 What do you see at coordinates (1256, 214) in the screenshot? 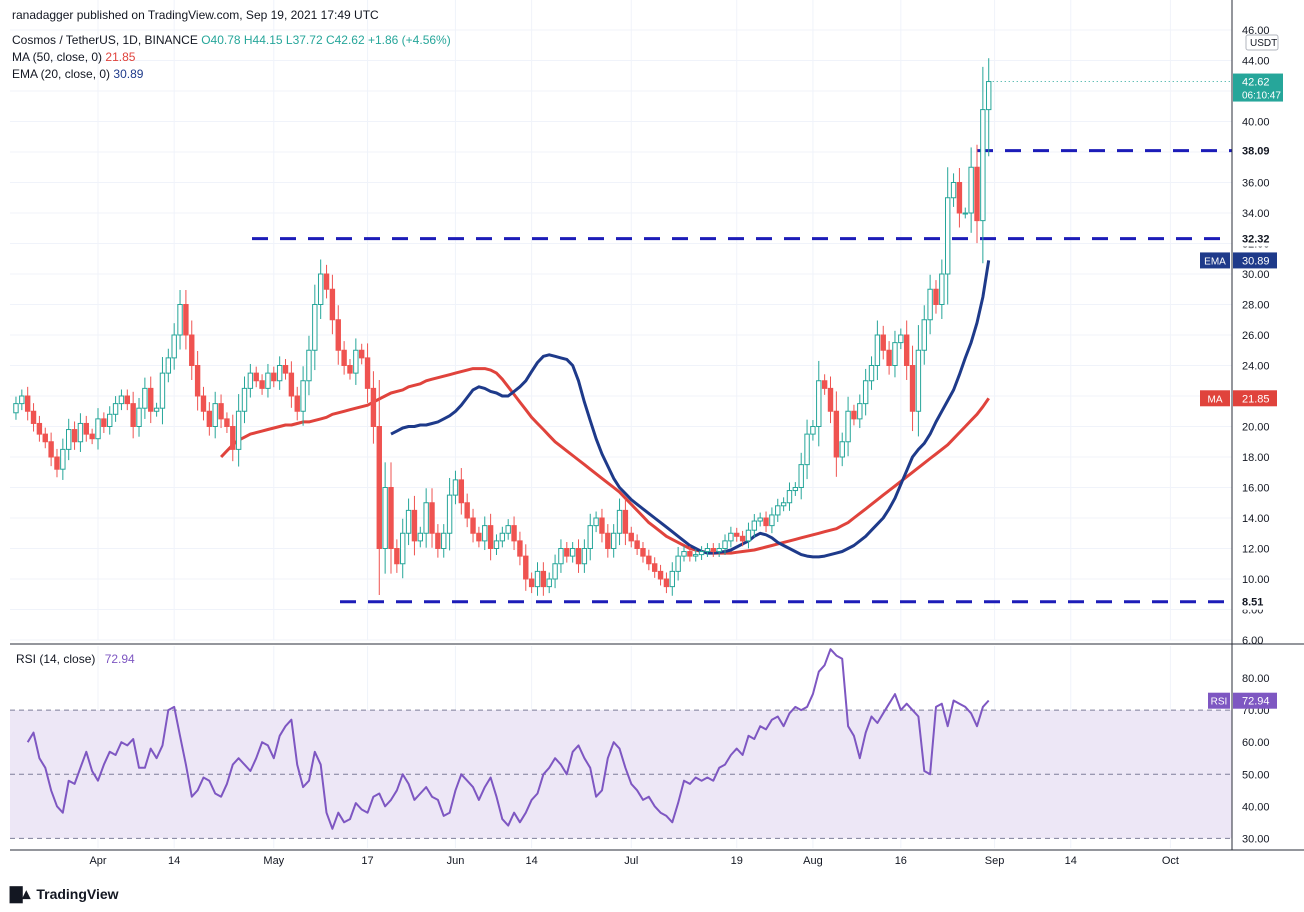
I see `price-tick-label: 34.00` at bounding box center [1256, 214].